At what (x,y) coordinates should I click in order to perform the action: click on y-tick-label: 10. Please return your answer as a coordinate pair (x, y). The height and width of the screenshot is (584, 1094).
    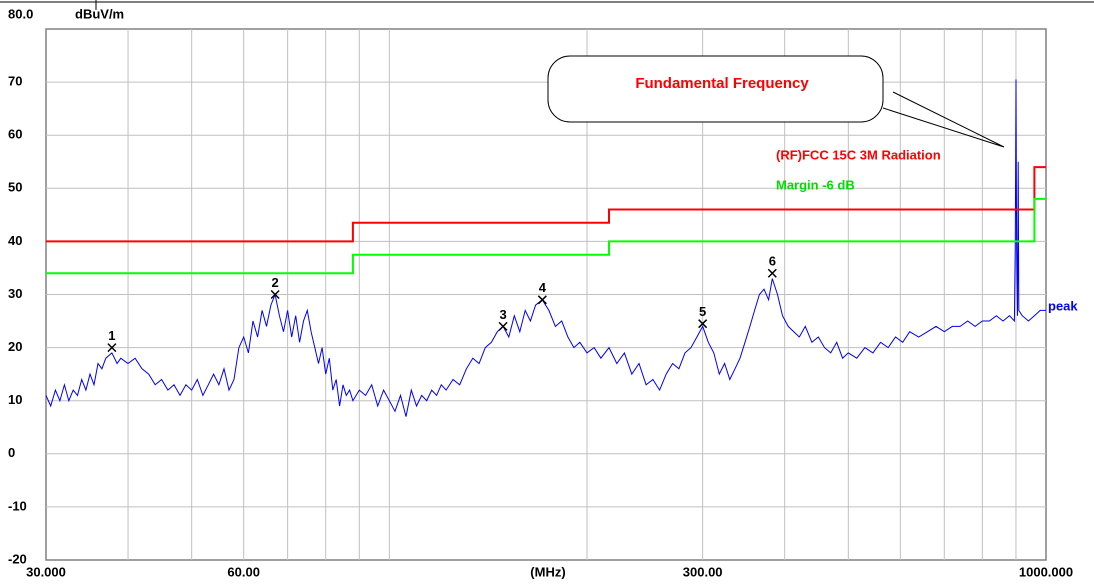
    Looking at the image, I should click on (15, 399).